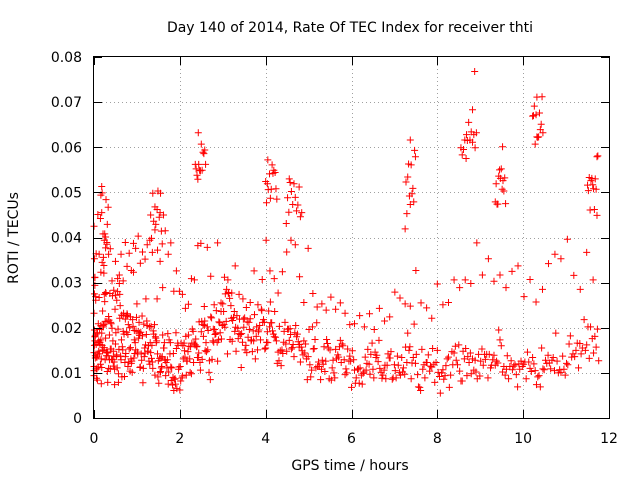 Image resolution: width=640 pixels, height=480 pixels. Describe the element at coordinates (354, 439) in the screenshot. I see `x-tick-labels: 0 2 4 6 8 10 12` at that location.